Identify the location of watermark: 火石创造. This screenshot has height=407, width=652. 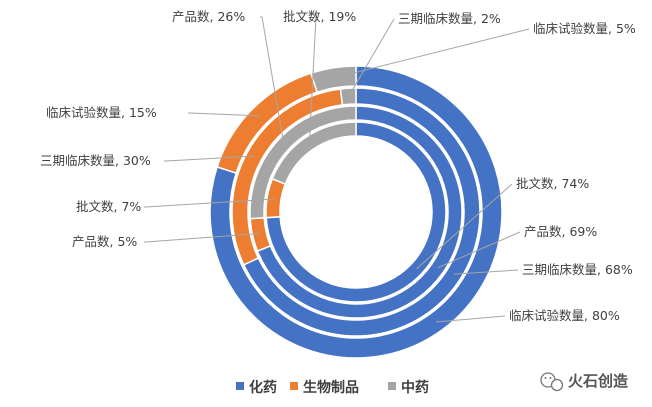
(584, 382).